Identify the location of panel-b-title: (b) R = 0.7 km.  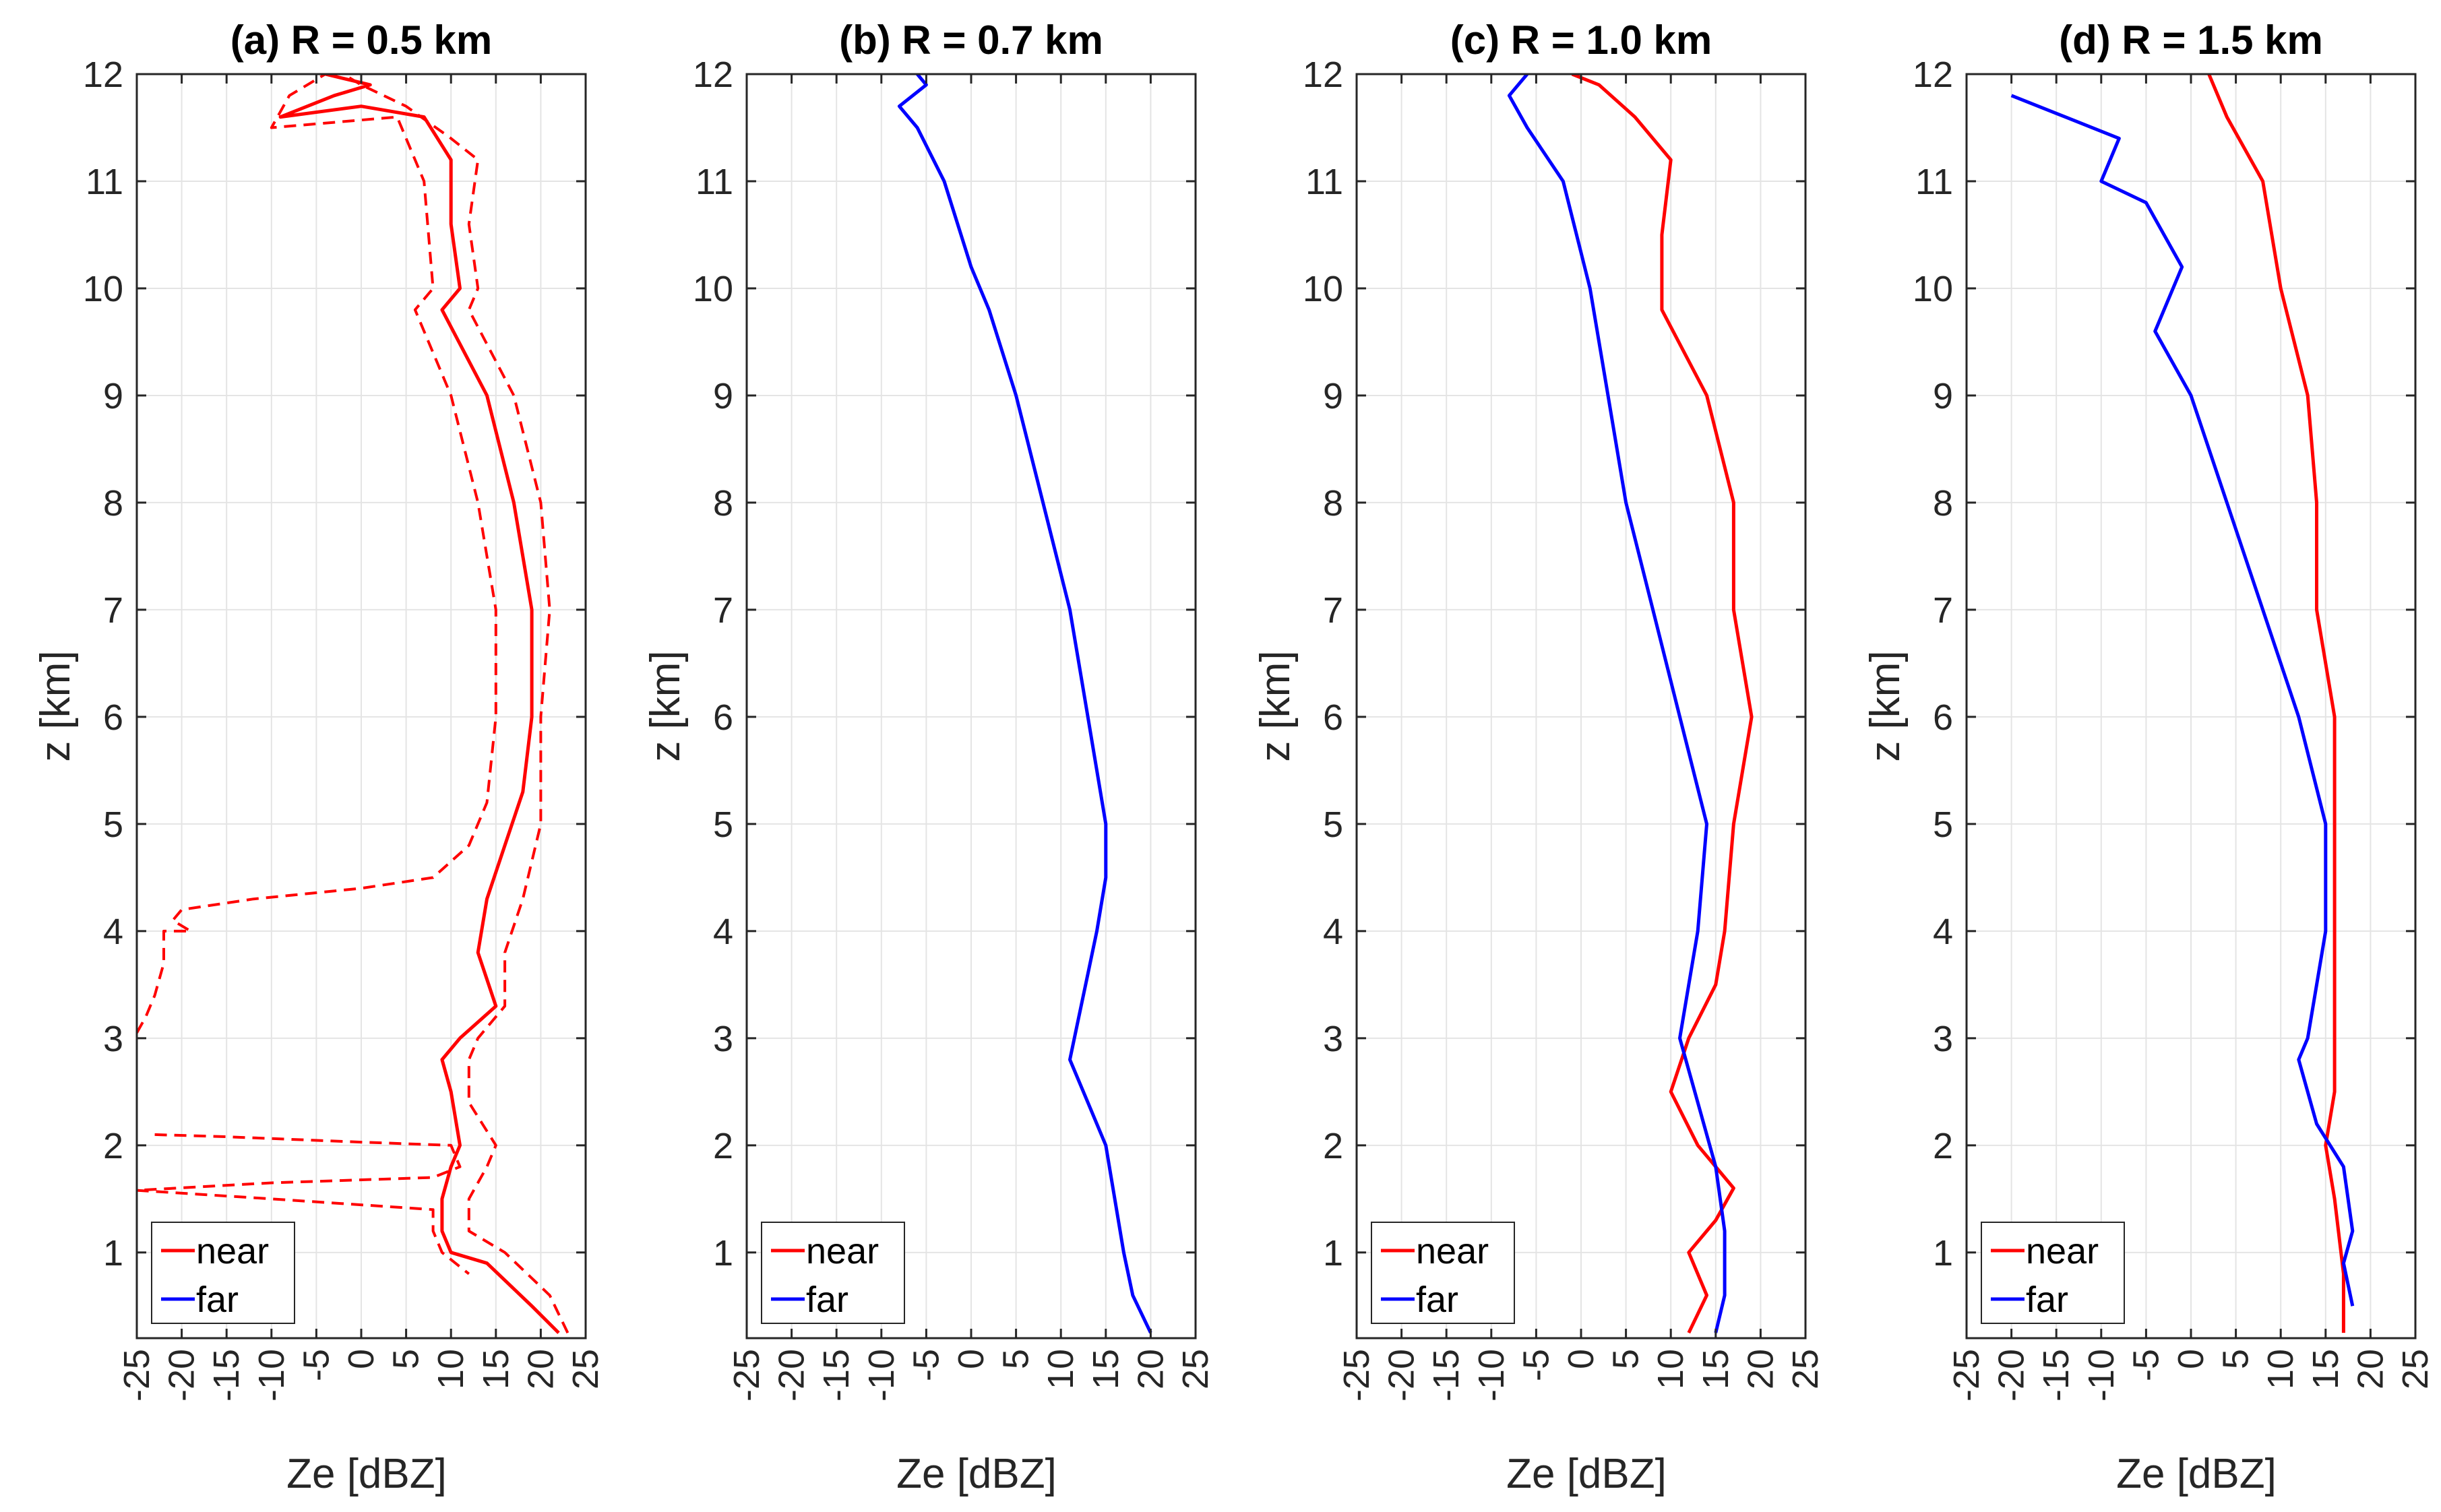
(971, 41).